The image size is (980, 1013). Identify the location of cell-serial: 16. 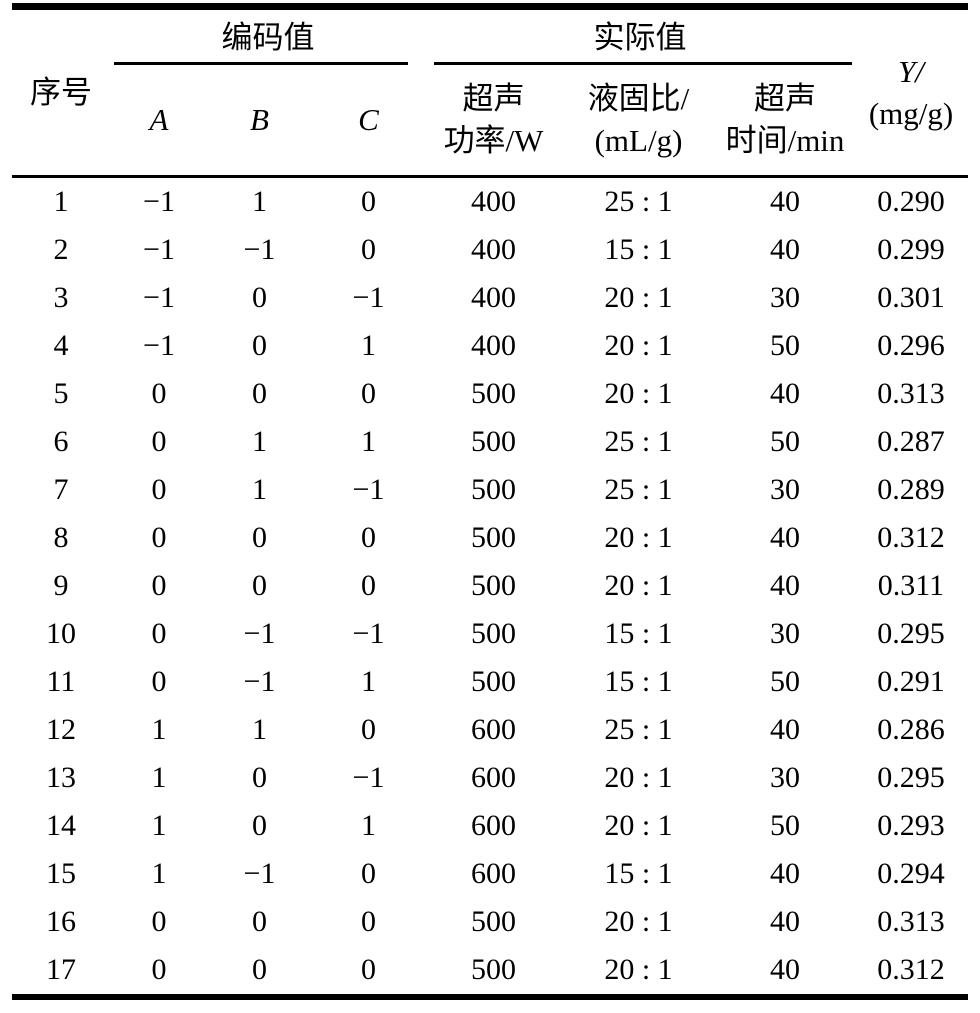
(61, 921).